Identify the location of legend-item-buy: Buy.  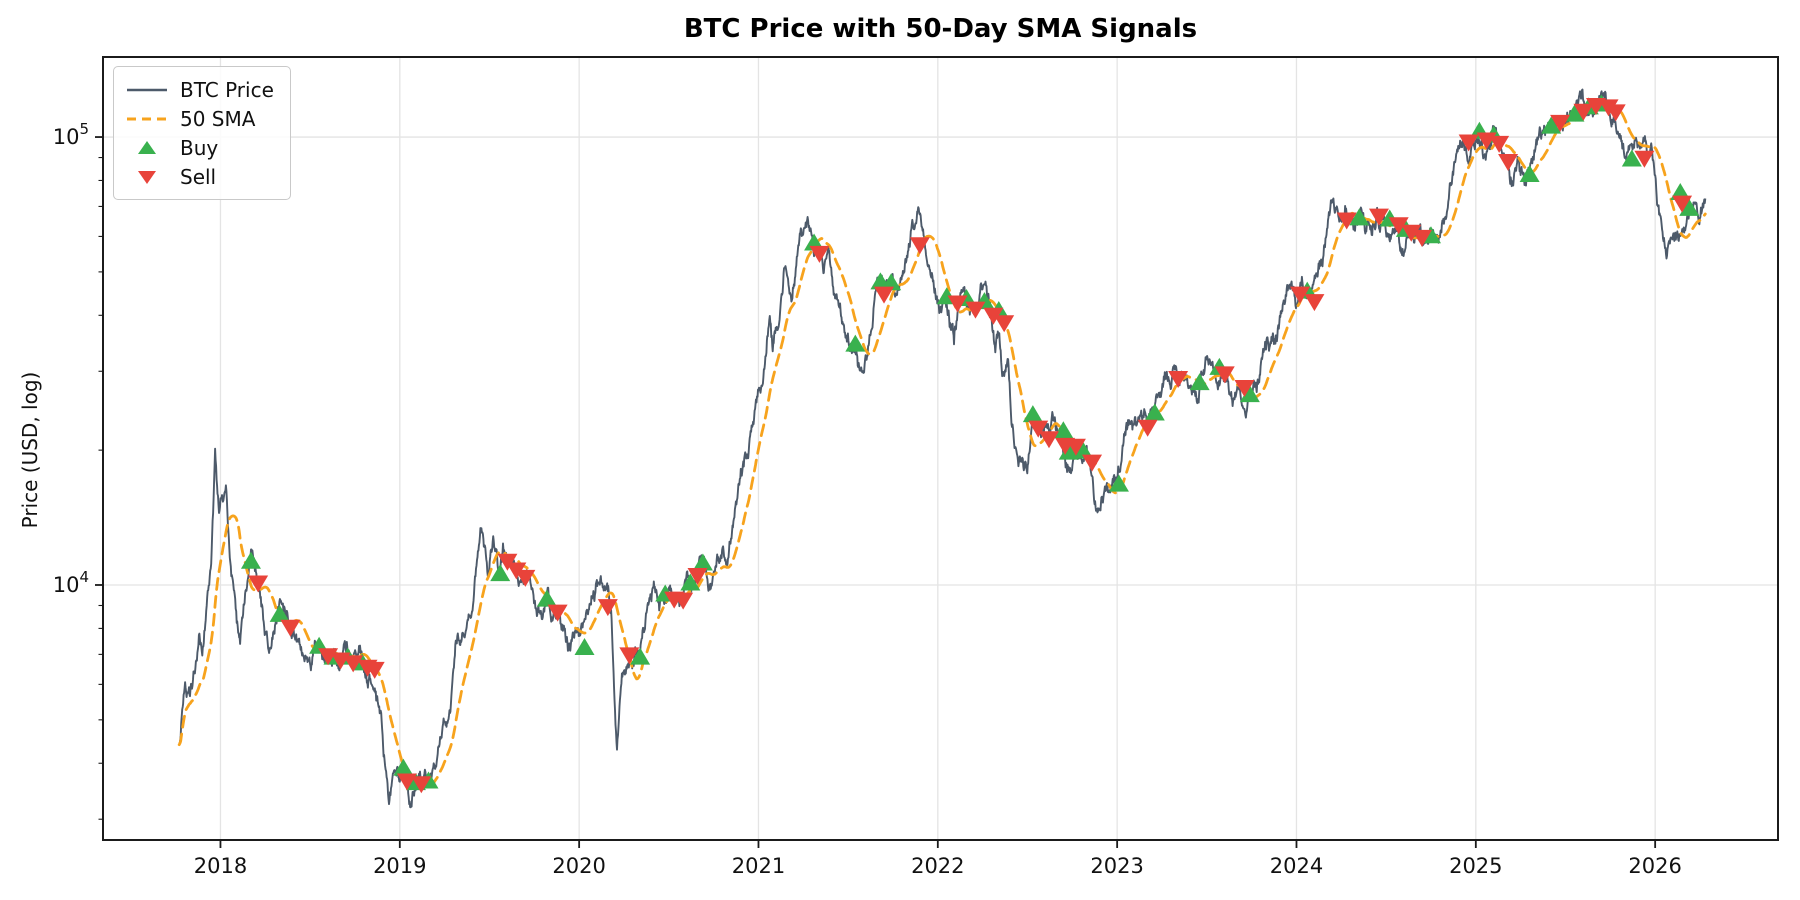
(199, 147).